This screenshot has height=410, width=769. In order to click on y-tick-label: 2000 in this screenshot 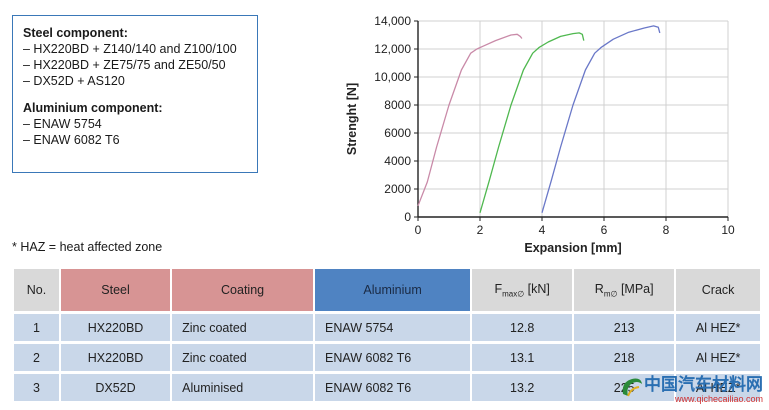, I will do `click(397, 189)`.